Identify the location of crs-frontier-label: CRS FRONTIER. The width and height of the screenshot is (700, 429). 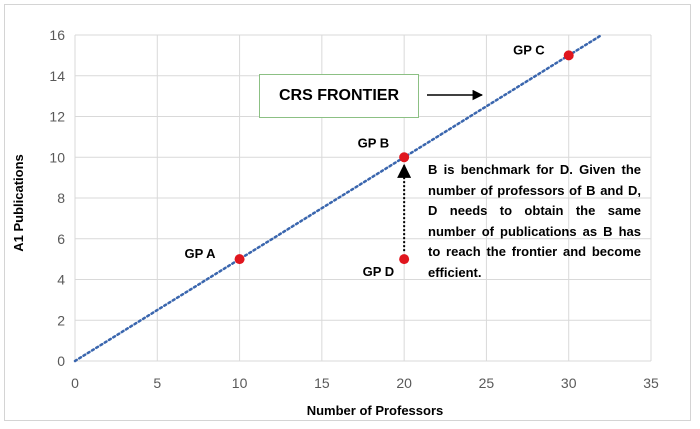
(339, 96).